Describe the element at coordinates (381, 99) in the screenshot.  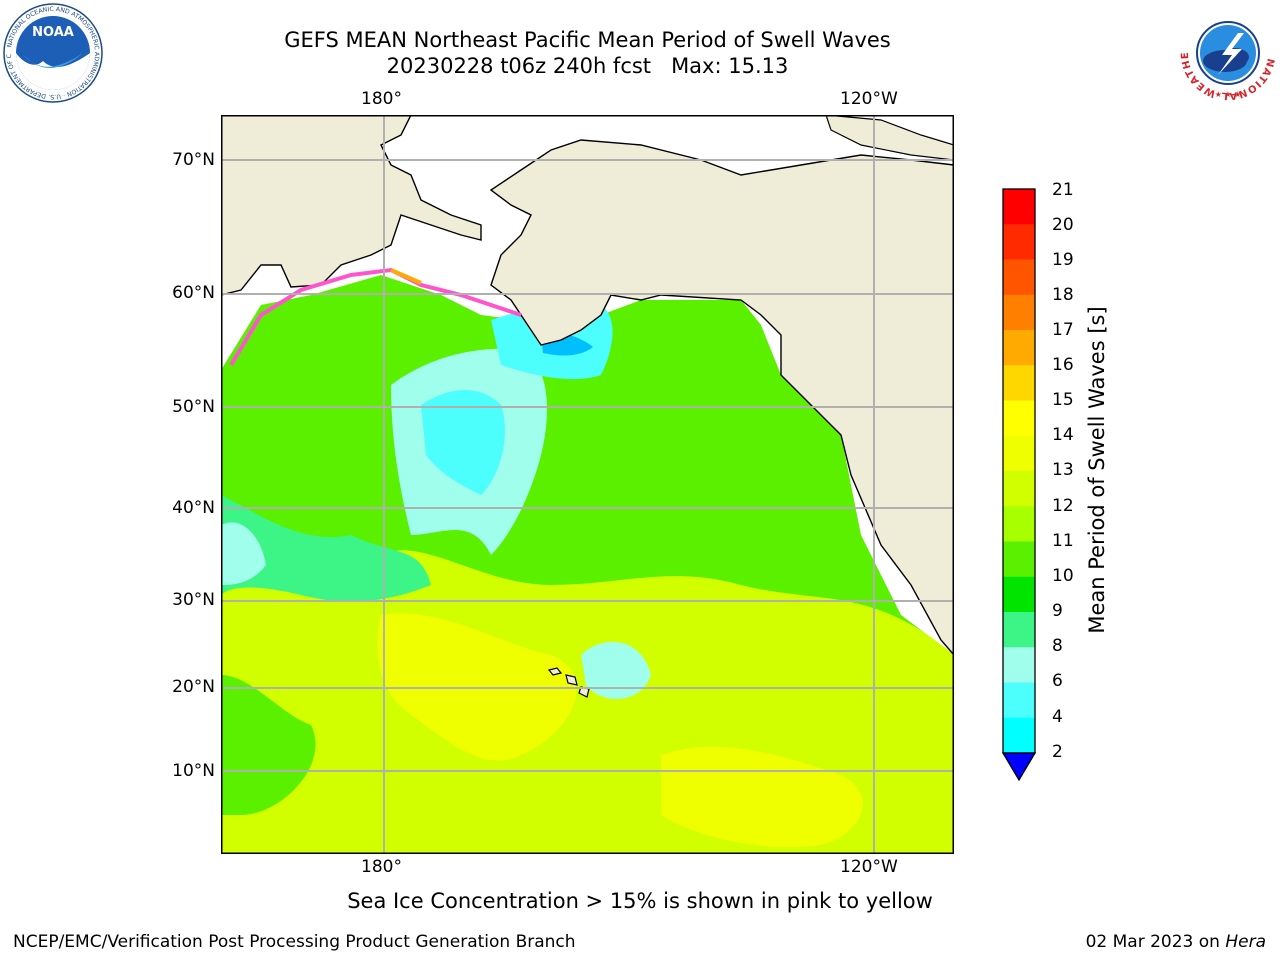
I see `top-lon-tick-180: 180°` at that location.